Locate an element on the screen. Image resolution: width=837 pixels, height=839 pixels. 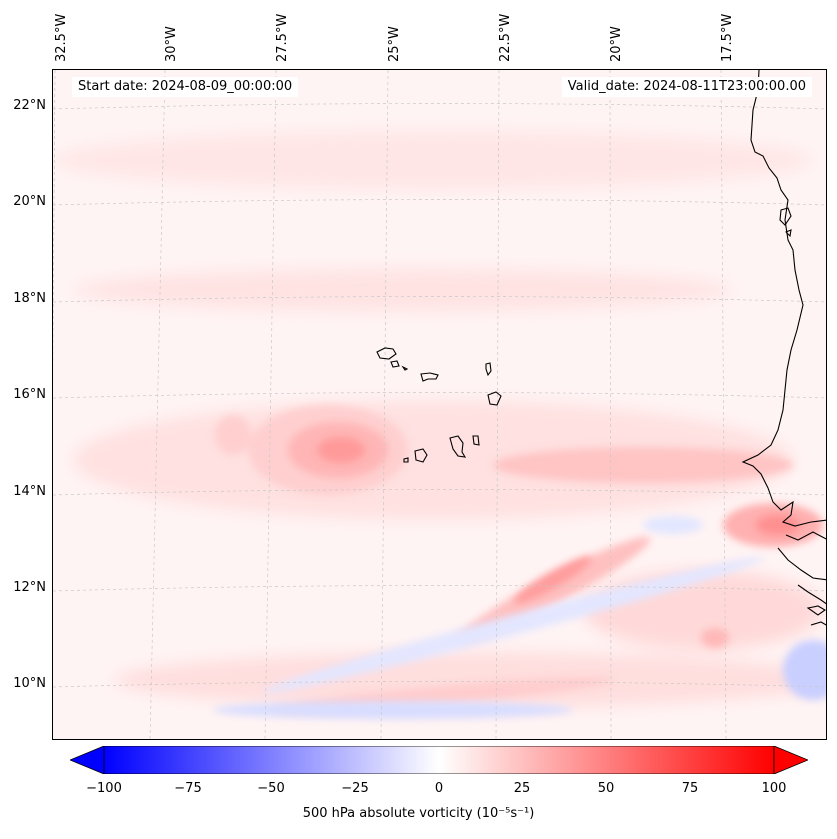
island-santiago is located at coordinates (458, 446).